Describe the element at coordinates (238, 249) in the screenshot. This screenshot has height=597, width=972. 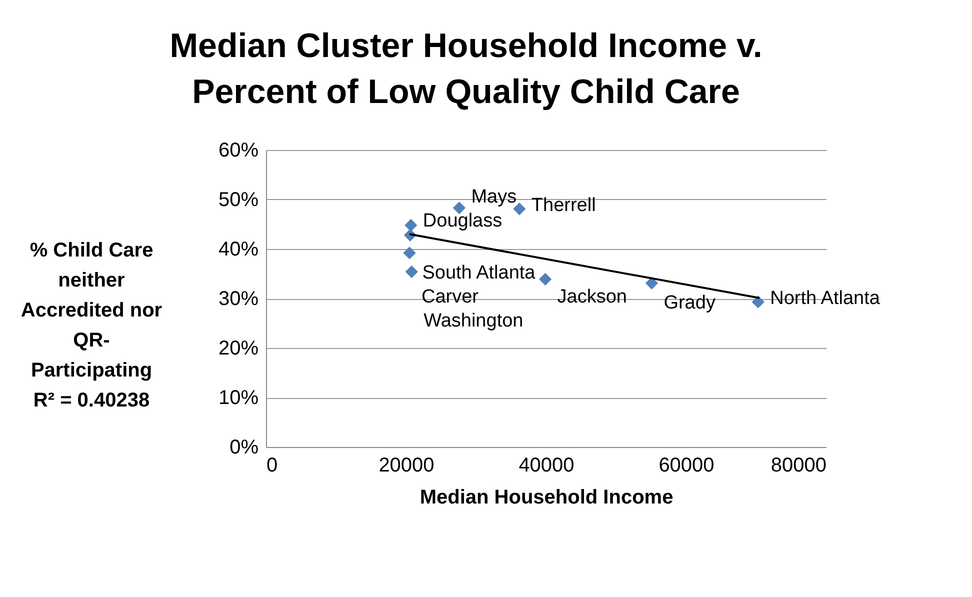
I see `y-tick-label: 40%` at that location.